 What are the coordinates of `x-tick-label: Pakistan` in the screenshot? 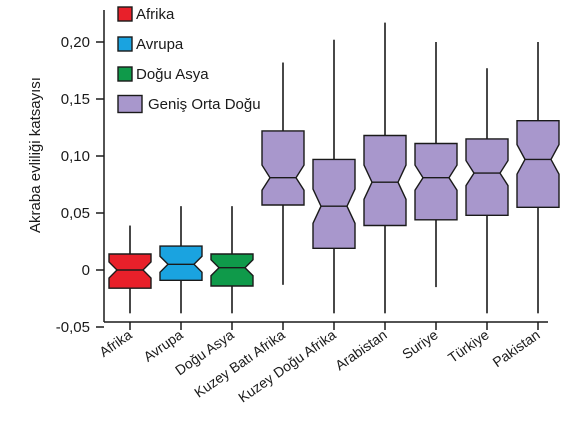 It's located at (516, 348).